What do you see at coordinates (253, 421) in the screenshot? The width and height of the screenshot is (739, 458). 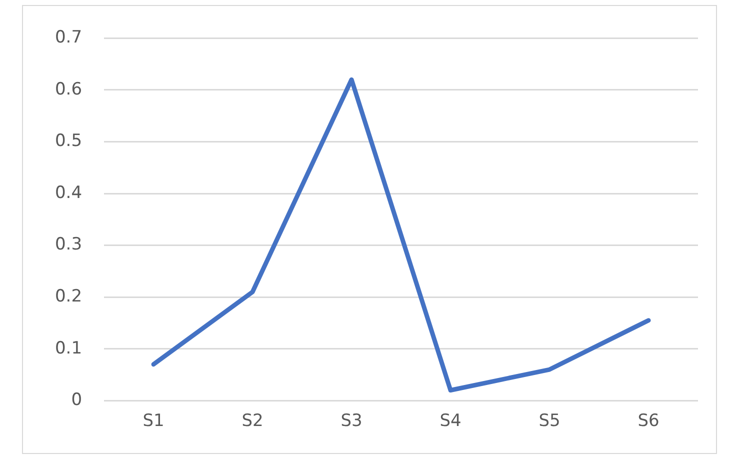 I see `x-tick-label: S2` at bounding box center [253, 421].